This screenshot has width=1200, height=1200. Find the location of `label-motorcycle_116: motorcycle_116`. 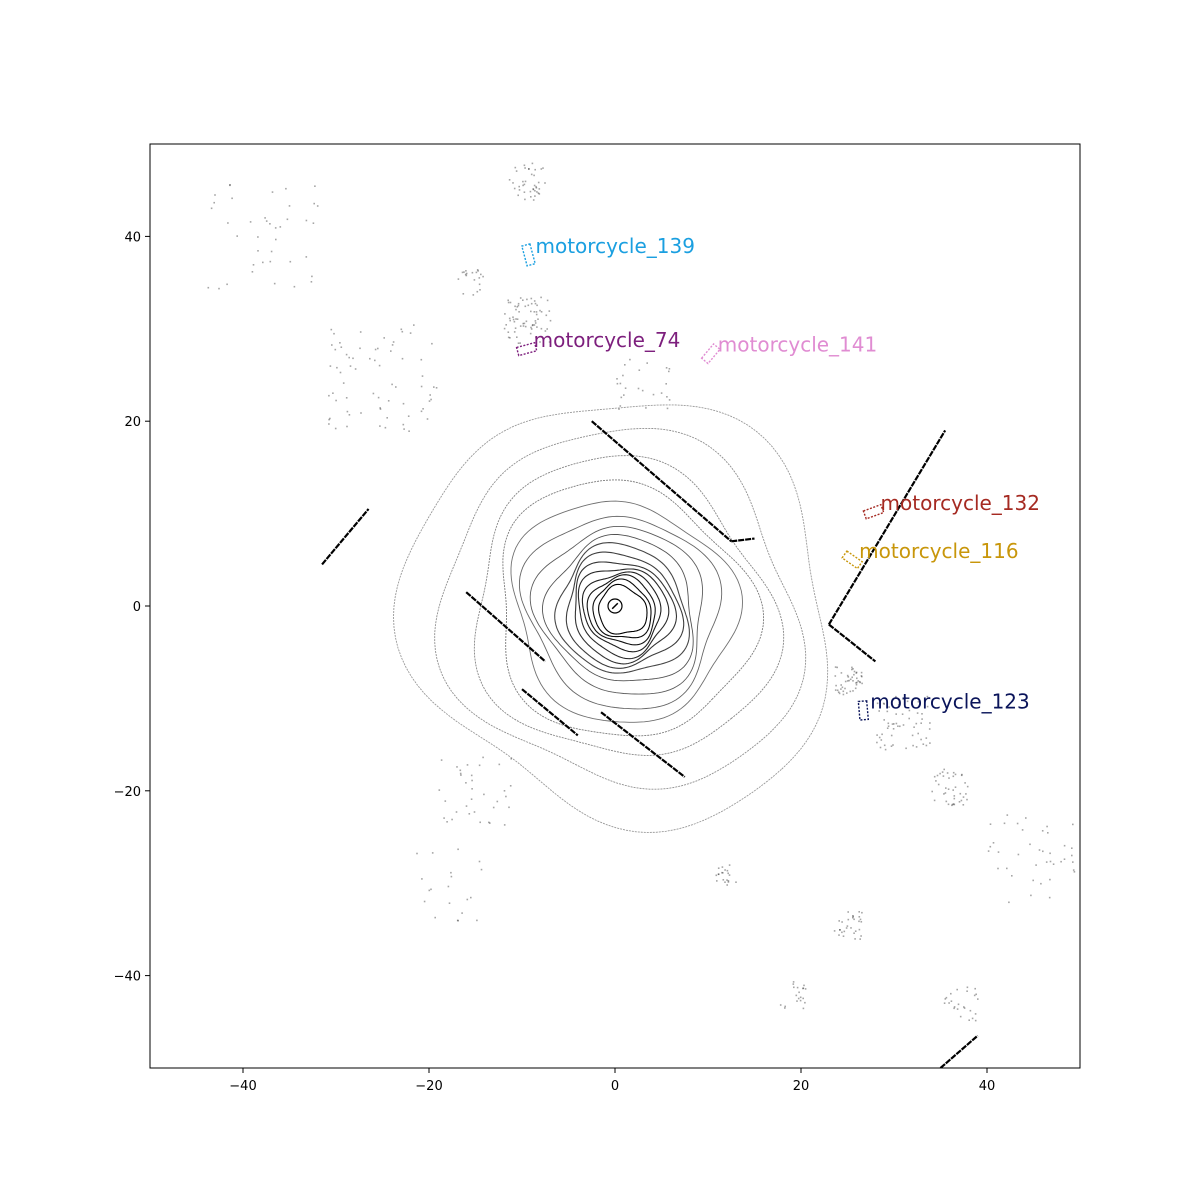

label-motorcycle_116: motorcycle_116 is located at coordinates (938, 551).